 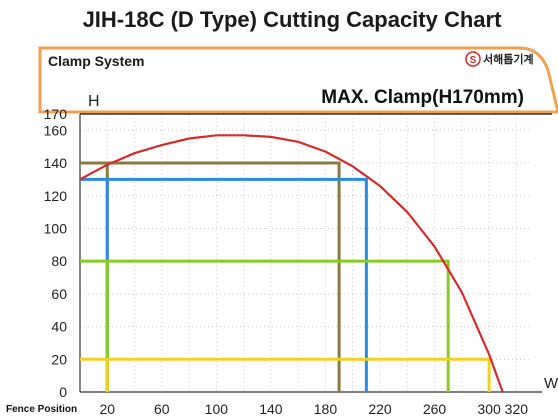 I want to click on y-tick-label: 140, so click(x=56, y=163).